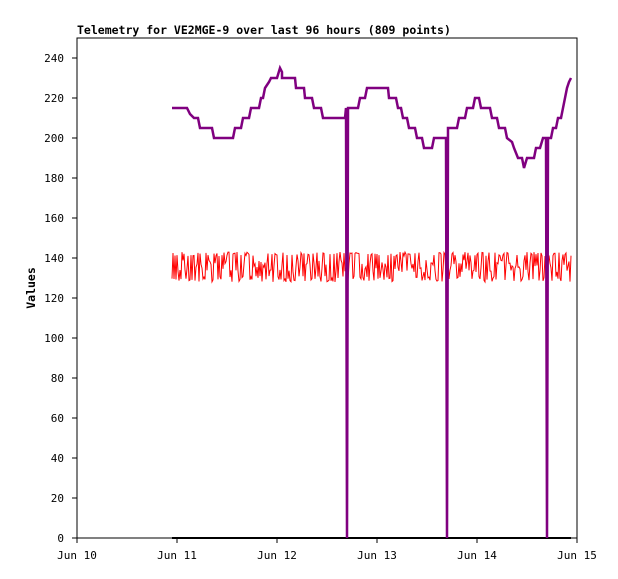 The width and height of the screenshot is (618, 579). Describe the element at coordinates (54, 58) in the screenshot. I see `y-tick-label: 240` at that location.